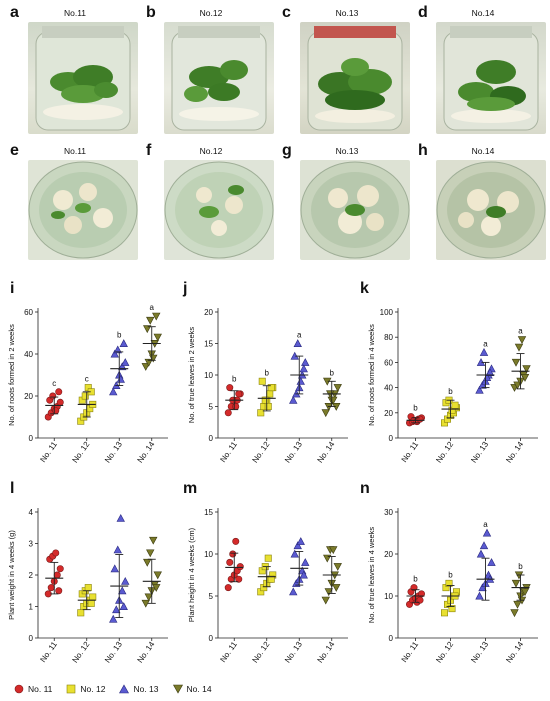  What do you see at coordinates (12, 488) in the screenshot?
I see `panel-letter-l: l` at bounding box center [12, 488].